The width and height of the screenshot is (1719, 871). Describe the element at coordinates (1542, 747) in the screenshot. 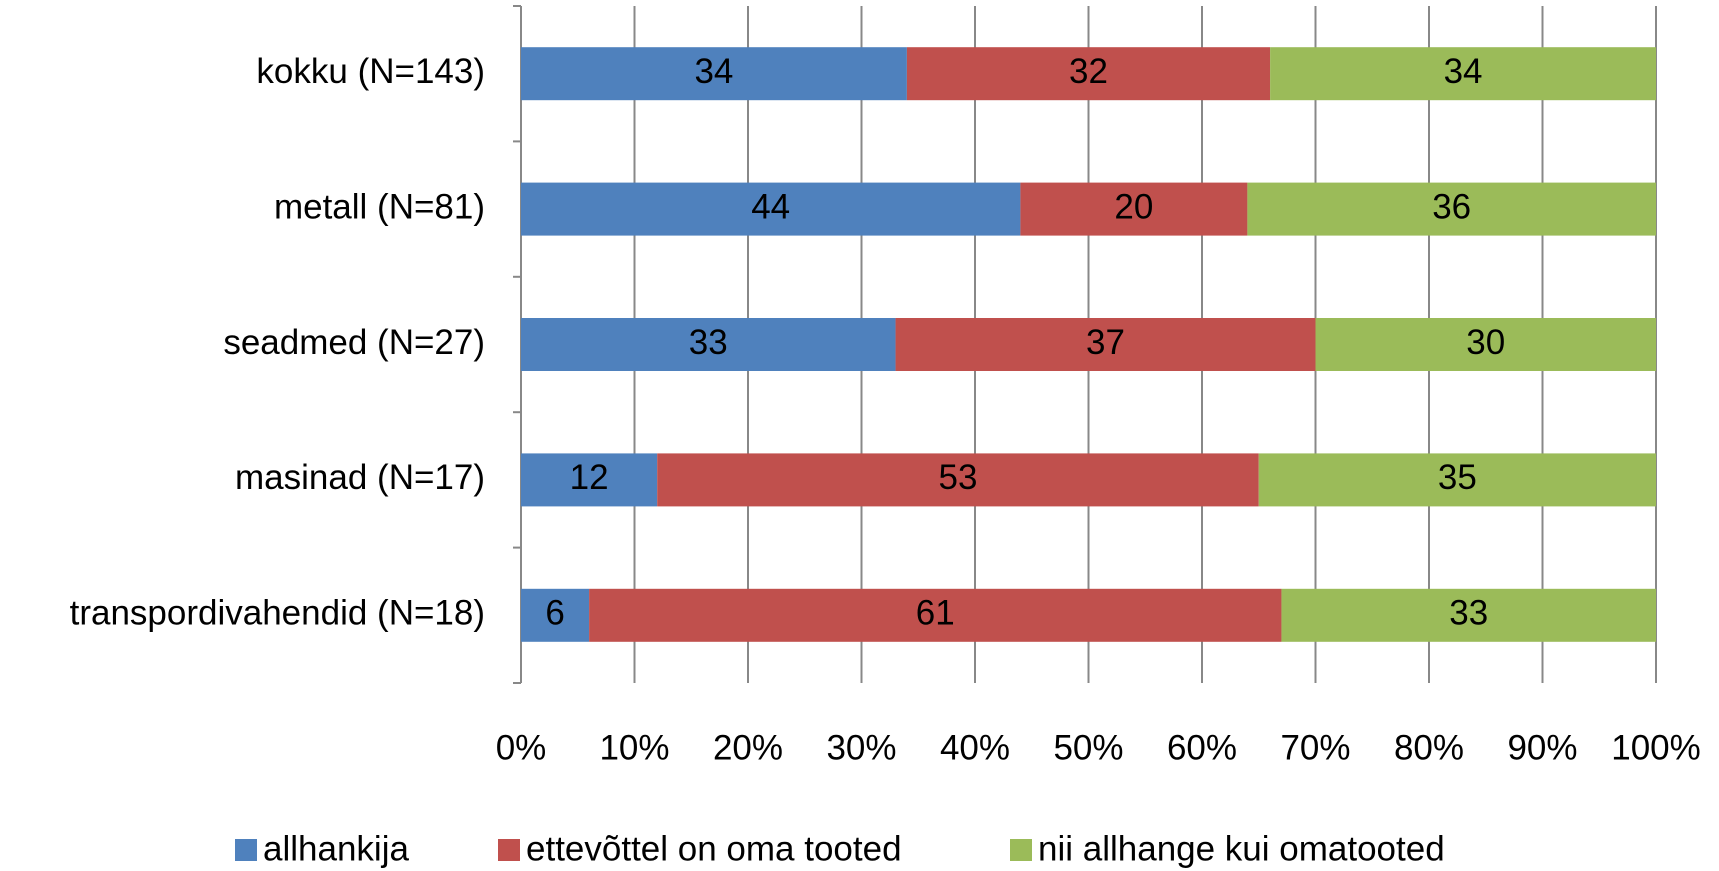

I see `x-tick-label: 90%` at that location.